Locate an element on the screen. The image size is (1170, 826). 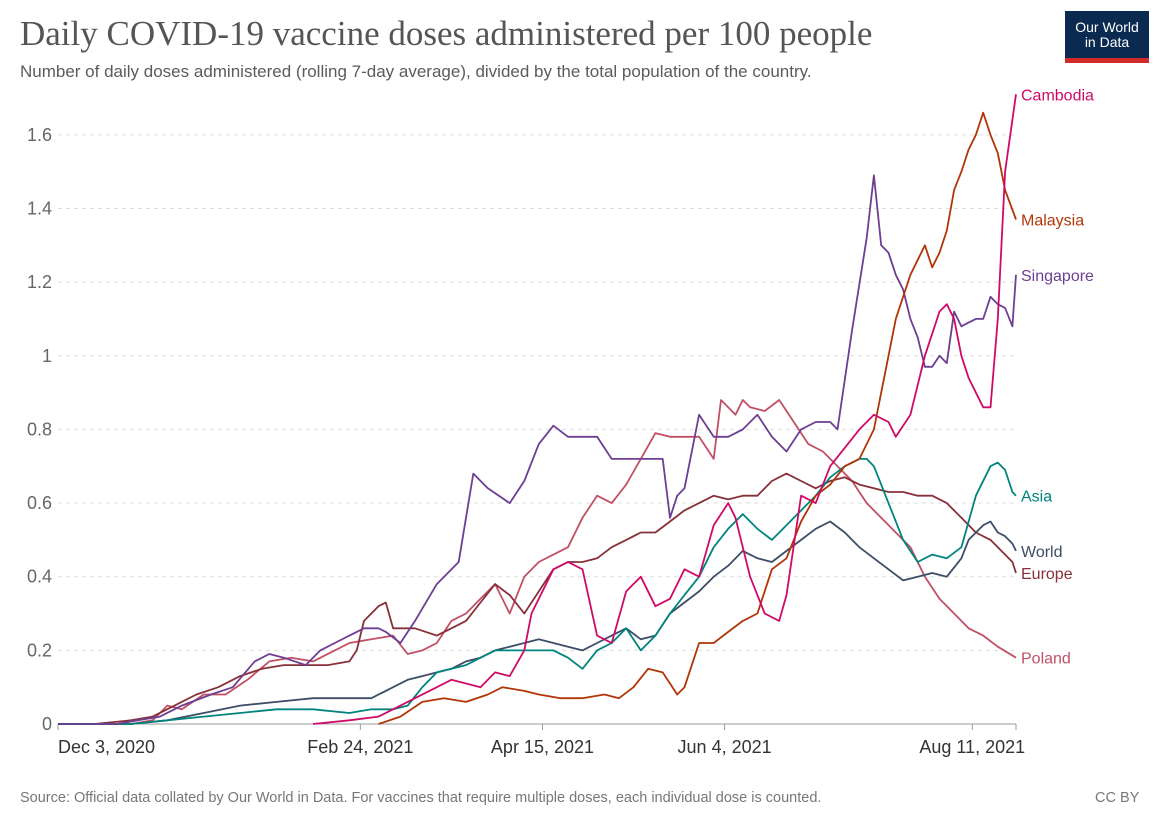
y-tick-label: 0.6 is located at coordinates (39, 503).